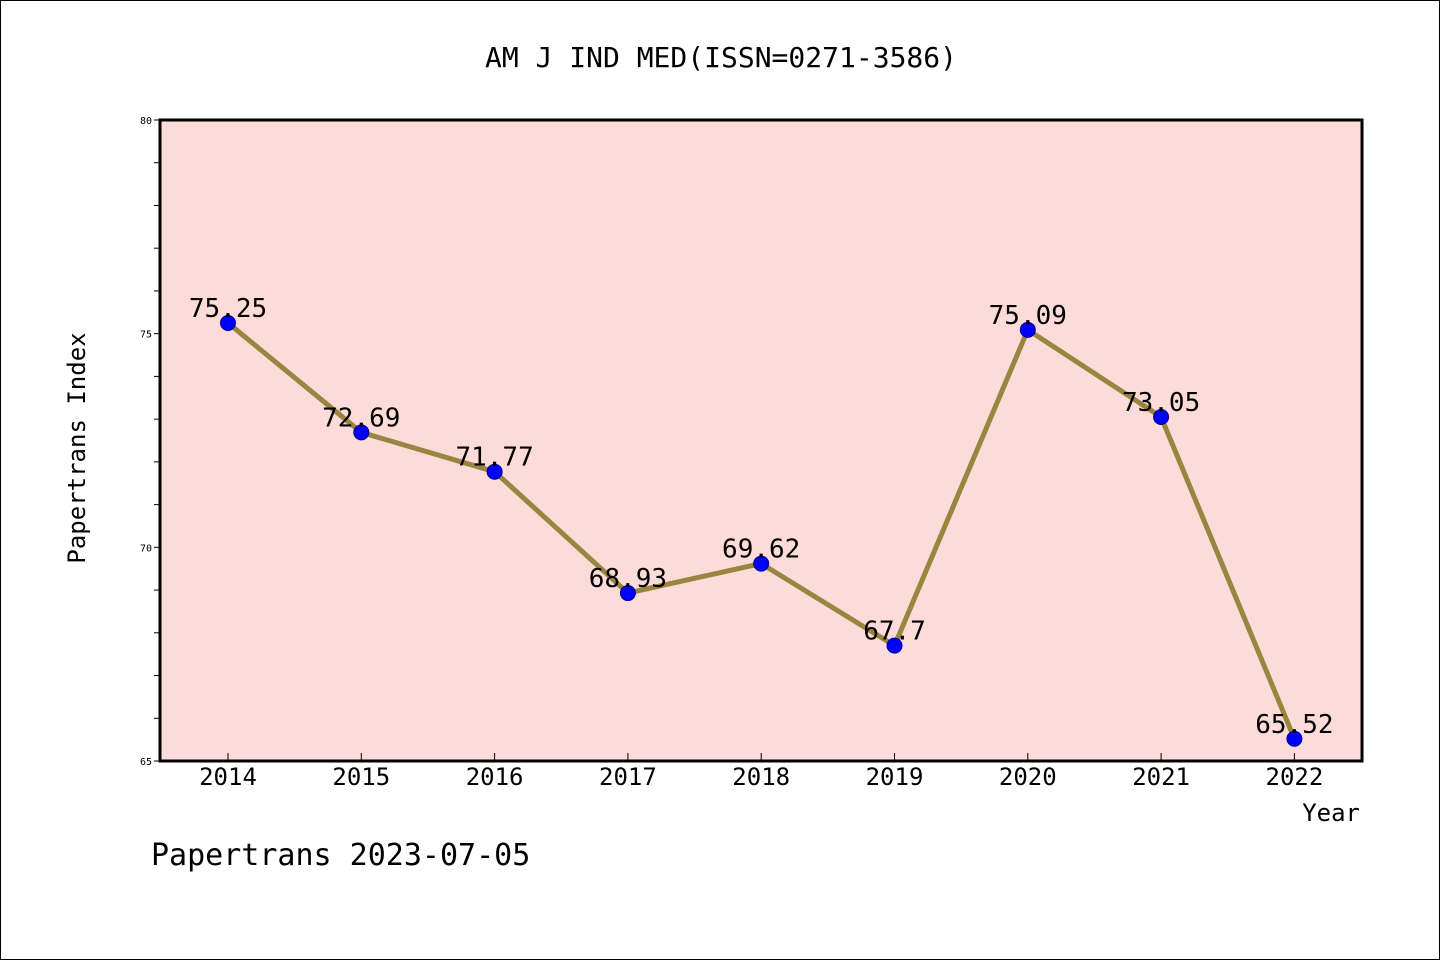  I want to click on x-axis-ticks: 2014 2015 2016 2017 2018 2019 2020 2021 2022, so click(761, 772).